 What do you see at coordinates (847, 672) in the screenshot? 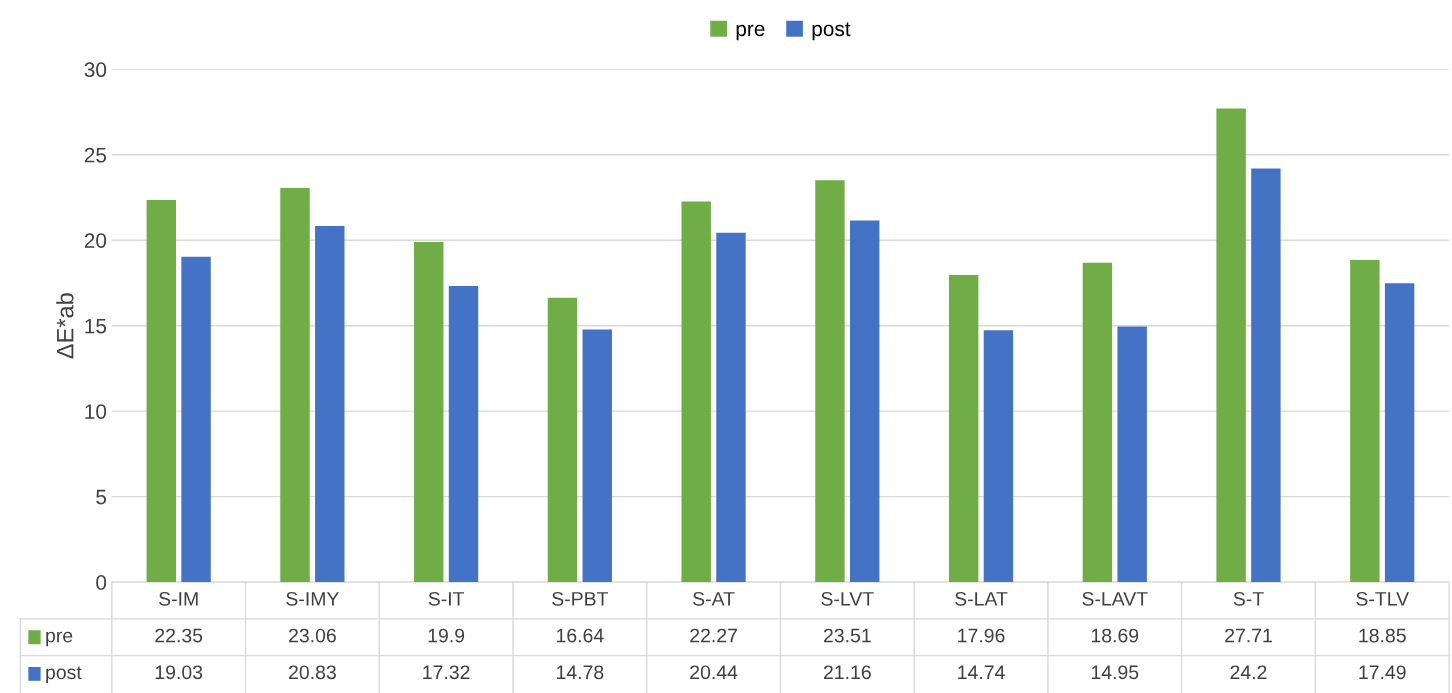
I see `data-label: 21.16` at bounding box center [847, 672].